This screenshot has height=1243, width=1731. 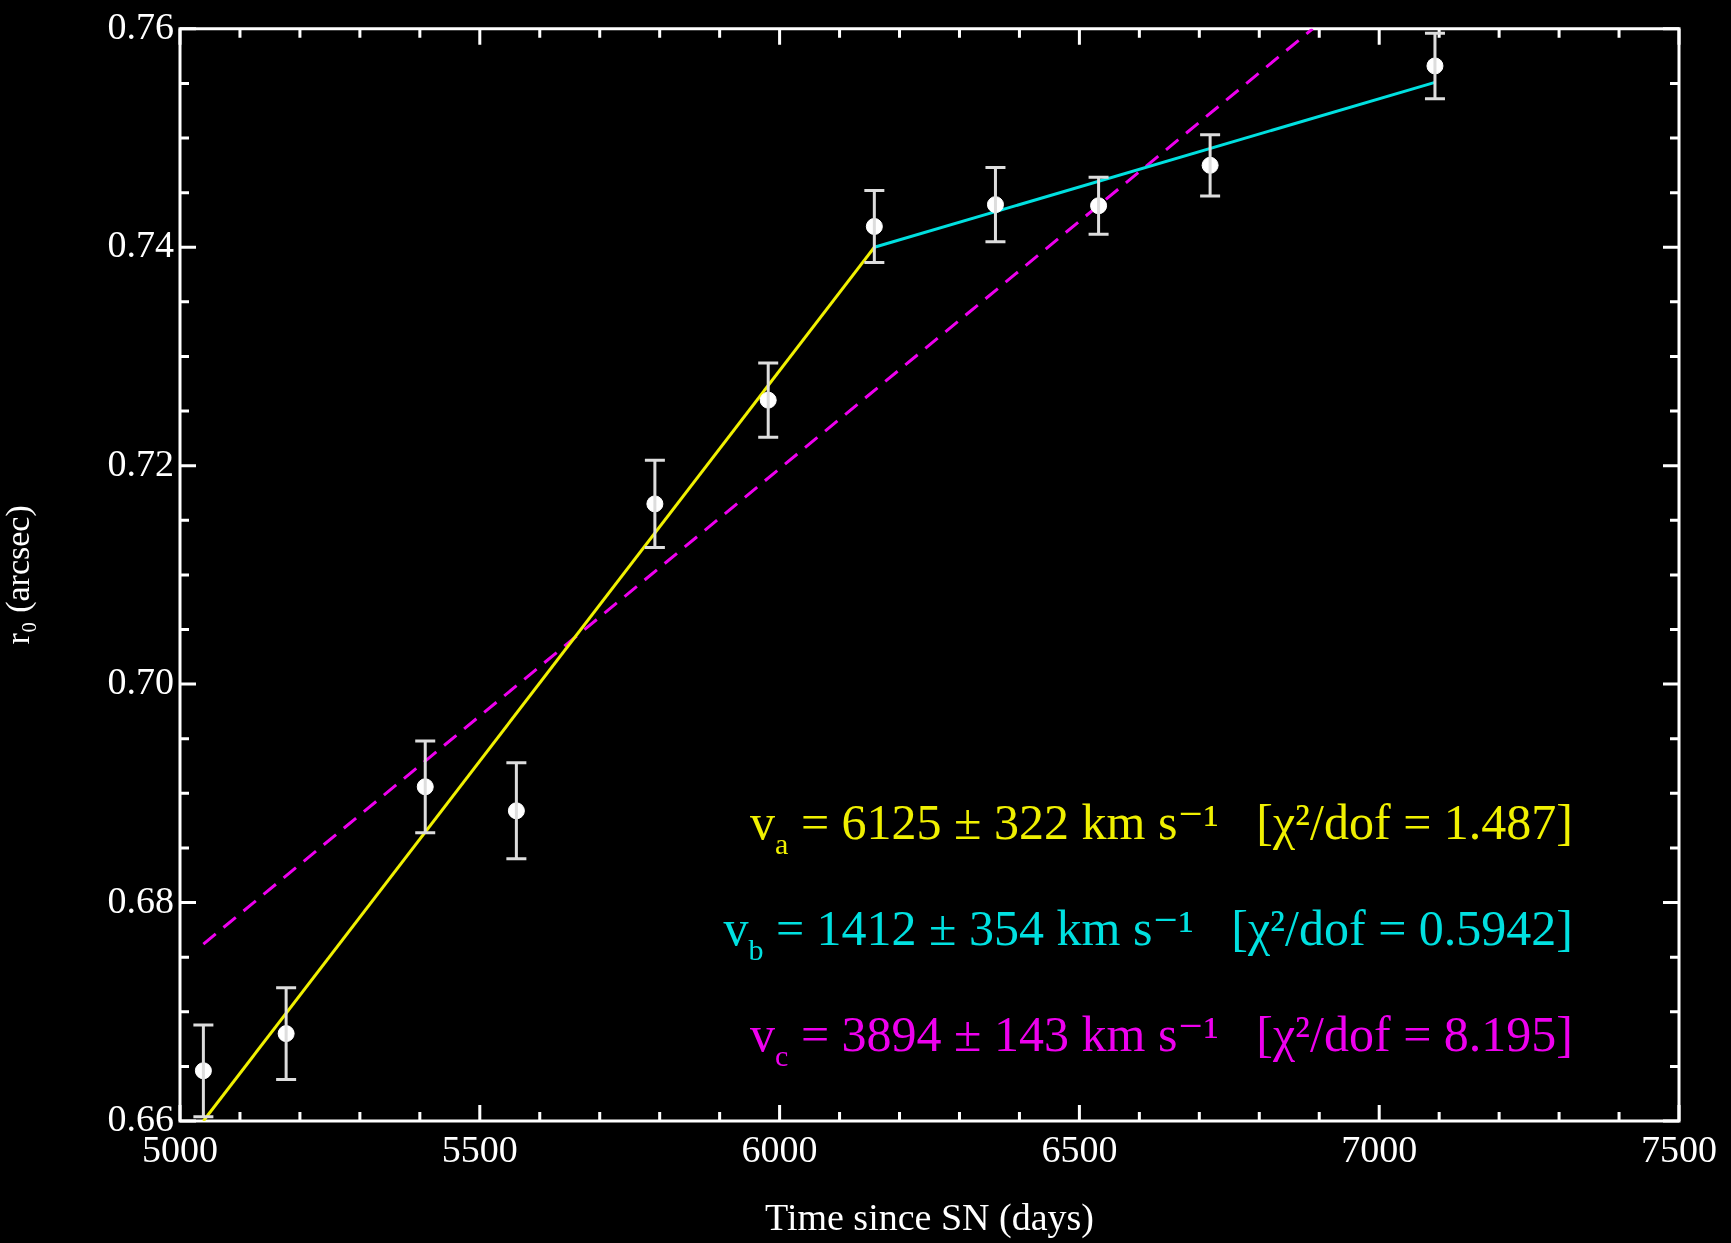 What do you see at coordinates (19, 575) in the screenshot?
I see `y-axis-title: r₀ (arcsec)` at bounding box center [19, 575].